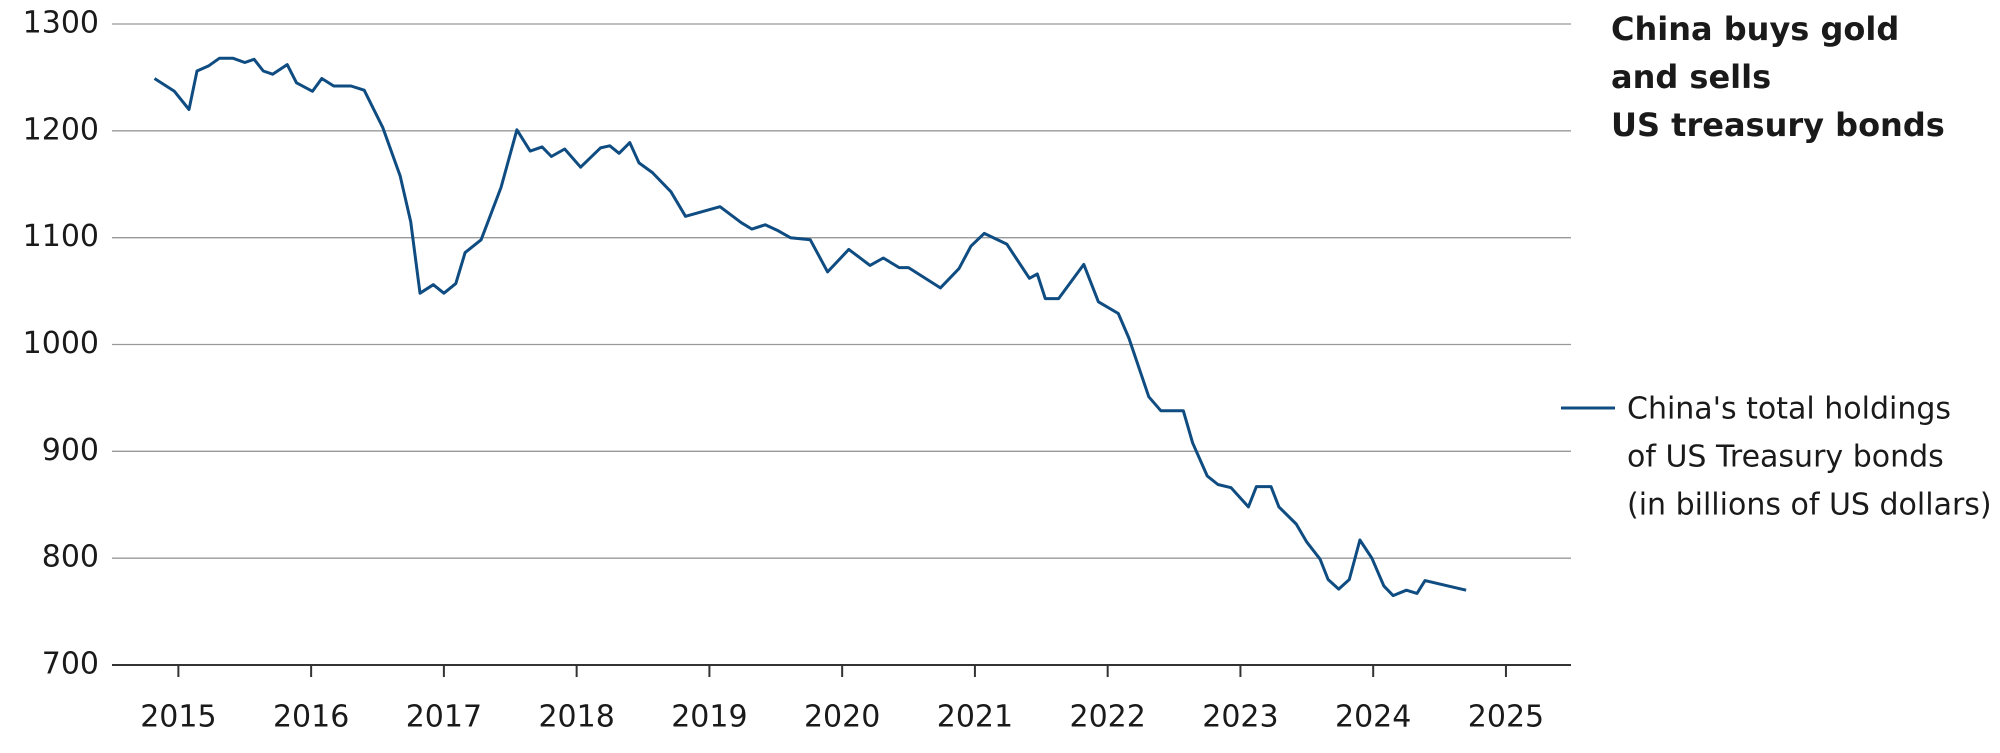 The image size is (2000, 753). Describe the element at coordinates (444, 717) in the screenshot. I see `x-tick-label: 2017` at that location.